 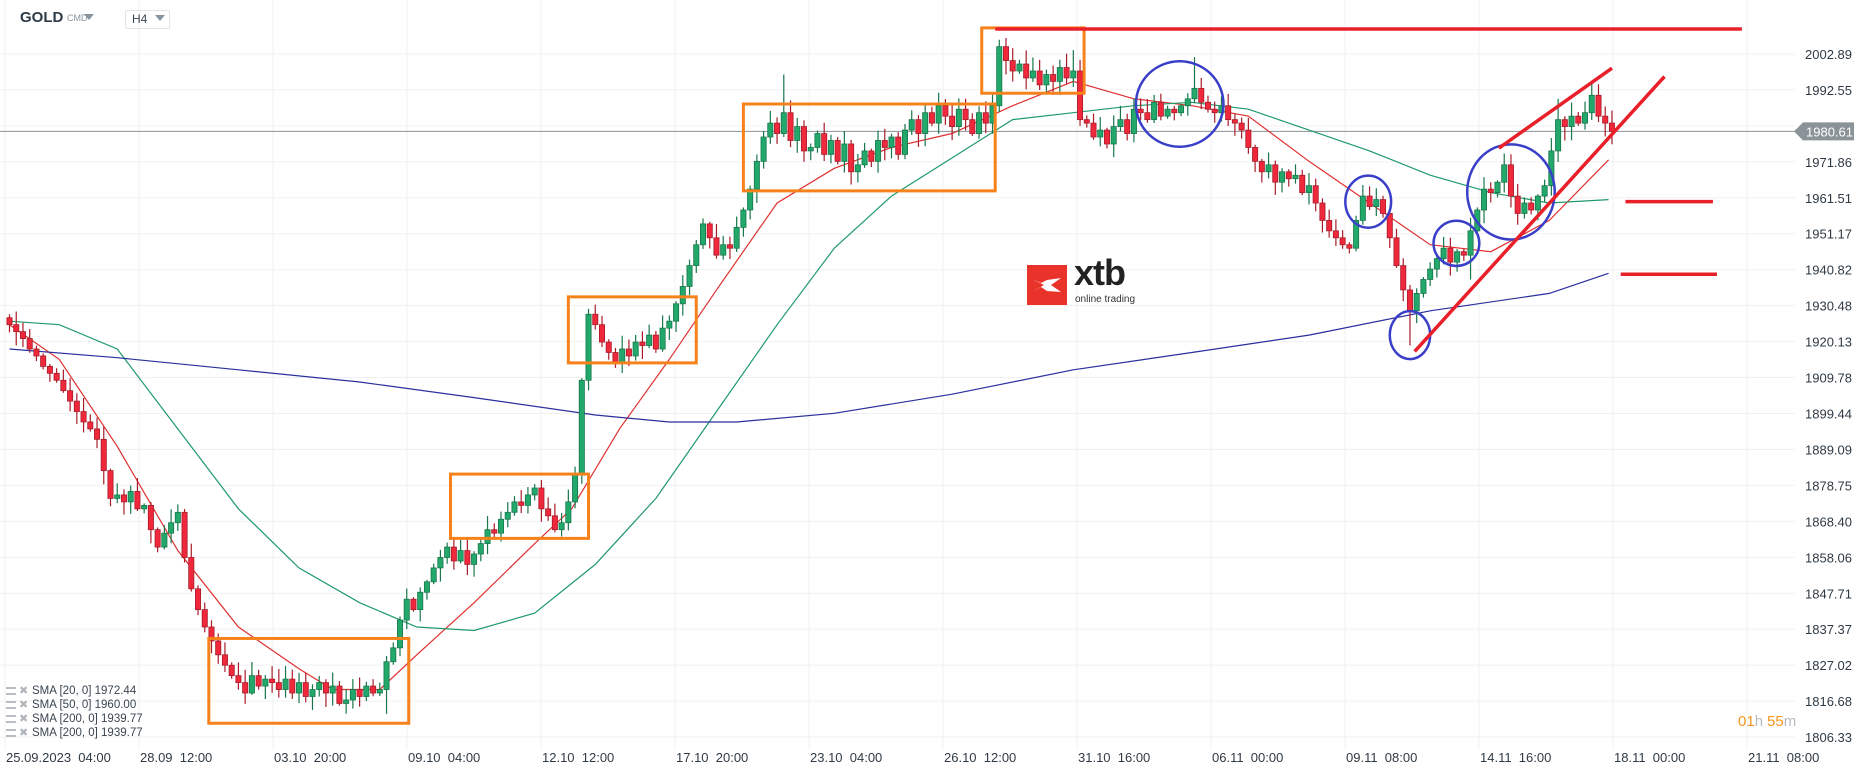 What do you see at coordinates (160, 18) in the screenshot?
I see `chevron-down-icon` at bounding box center [160, 18].